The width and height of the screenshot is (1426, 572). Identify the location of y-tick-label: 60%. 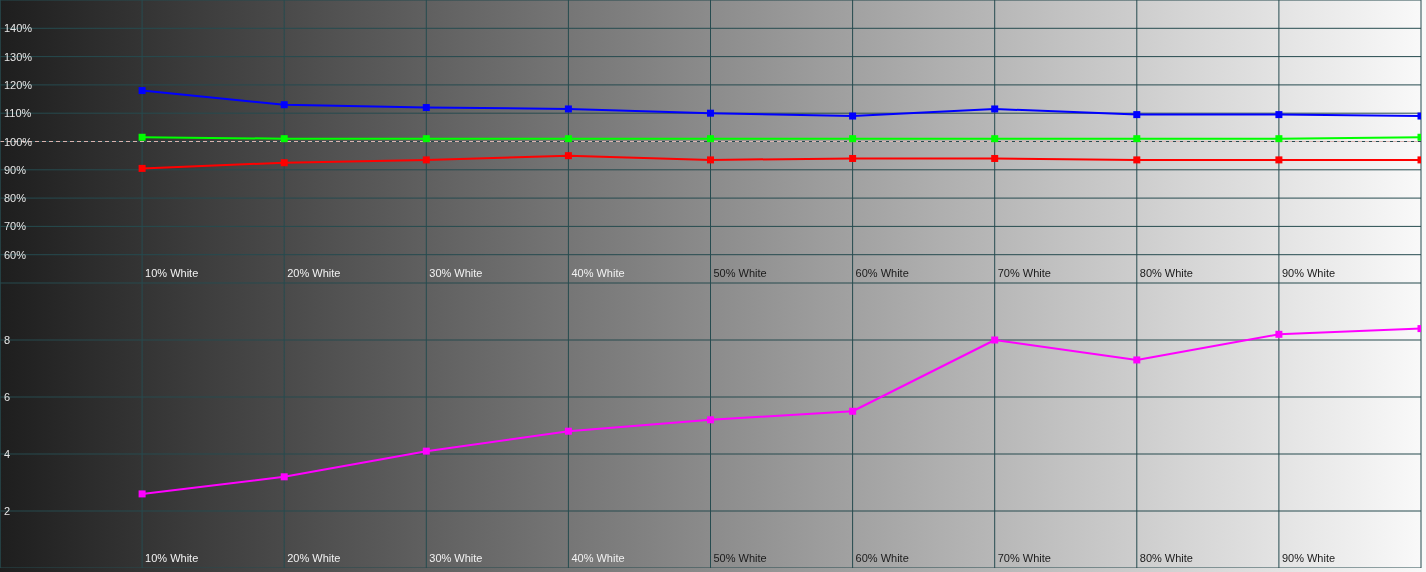
(15, 254).